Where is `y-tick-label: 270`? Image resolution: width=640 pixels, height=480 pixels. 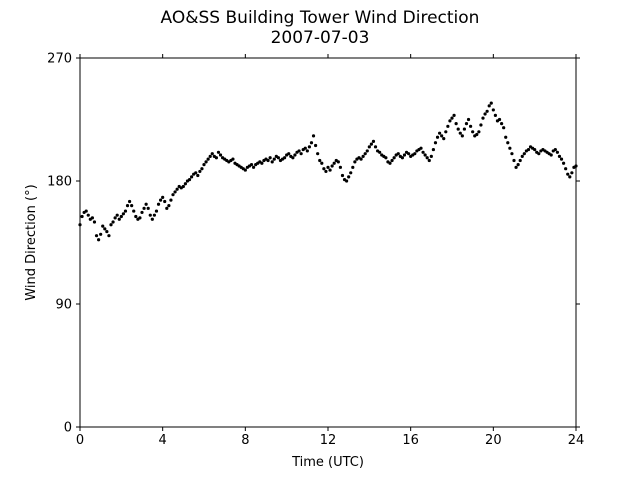 y-tick-label: 270 is located at coordinates (59, 59).